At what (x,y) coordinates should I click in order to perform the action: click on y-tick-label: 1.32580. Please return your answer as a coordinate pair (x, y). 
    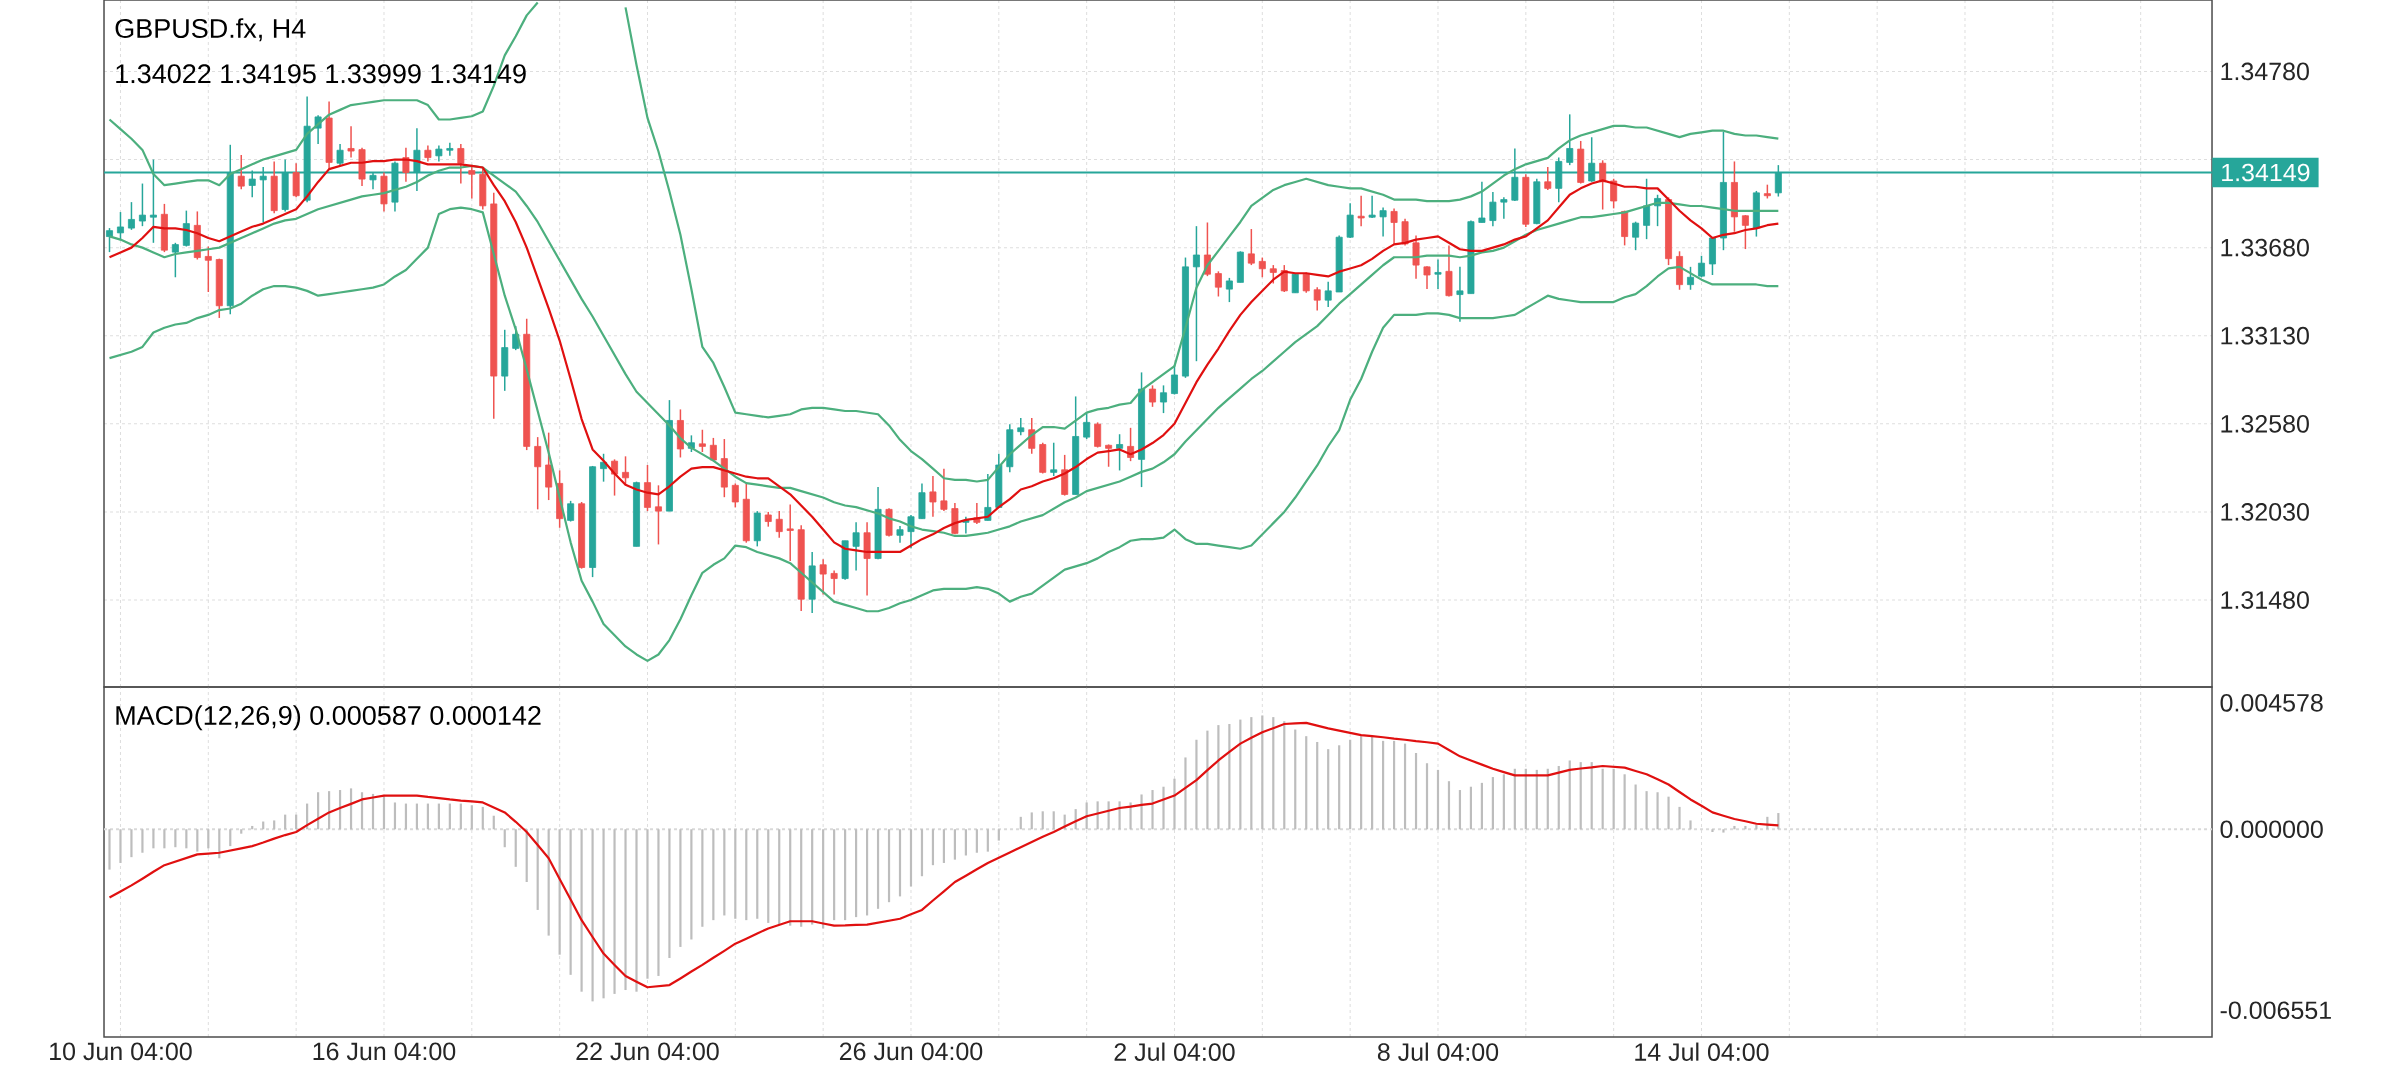
    Looking at the image, I should click on (2265, 423).